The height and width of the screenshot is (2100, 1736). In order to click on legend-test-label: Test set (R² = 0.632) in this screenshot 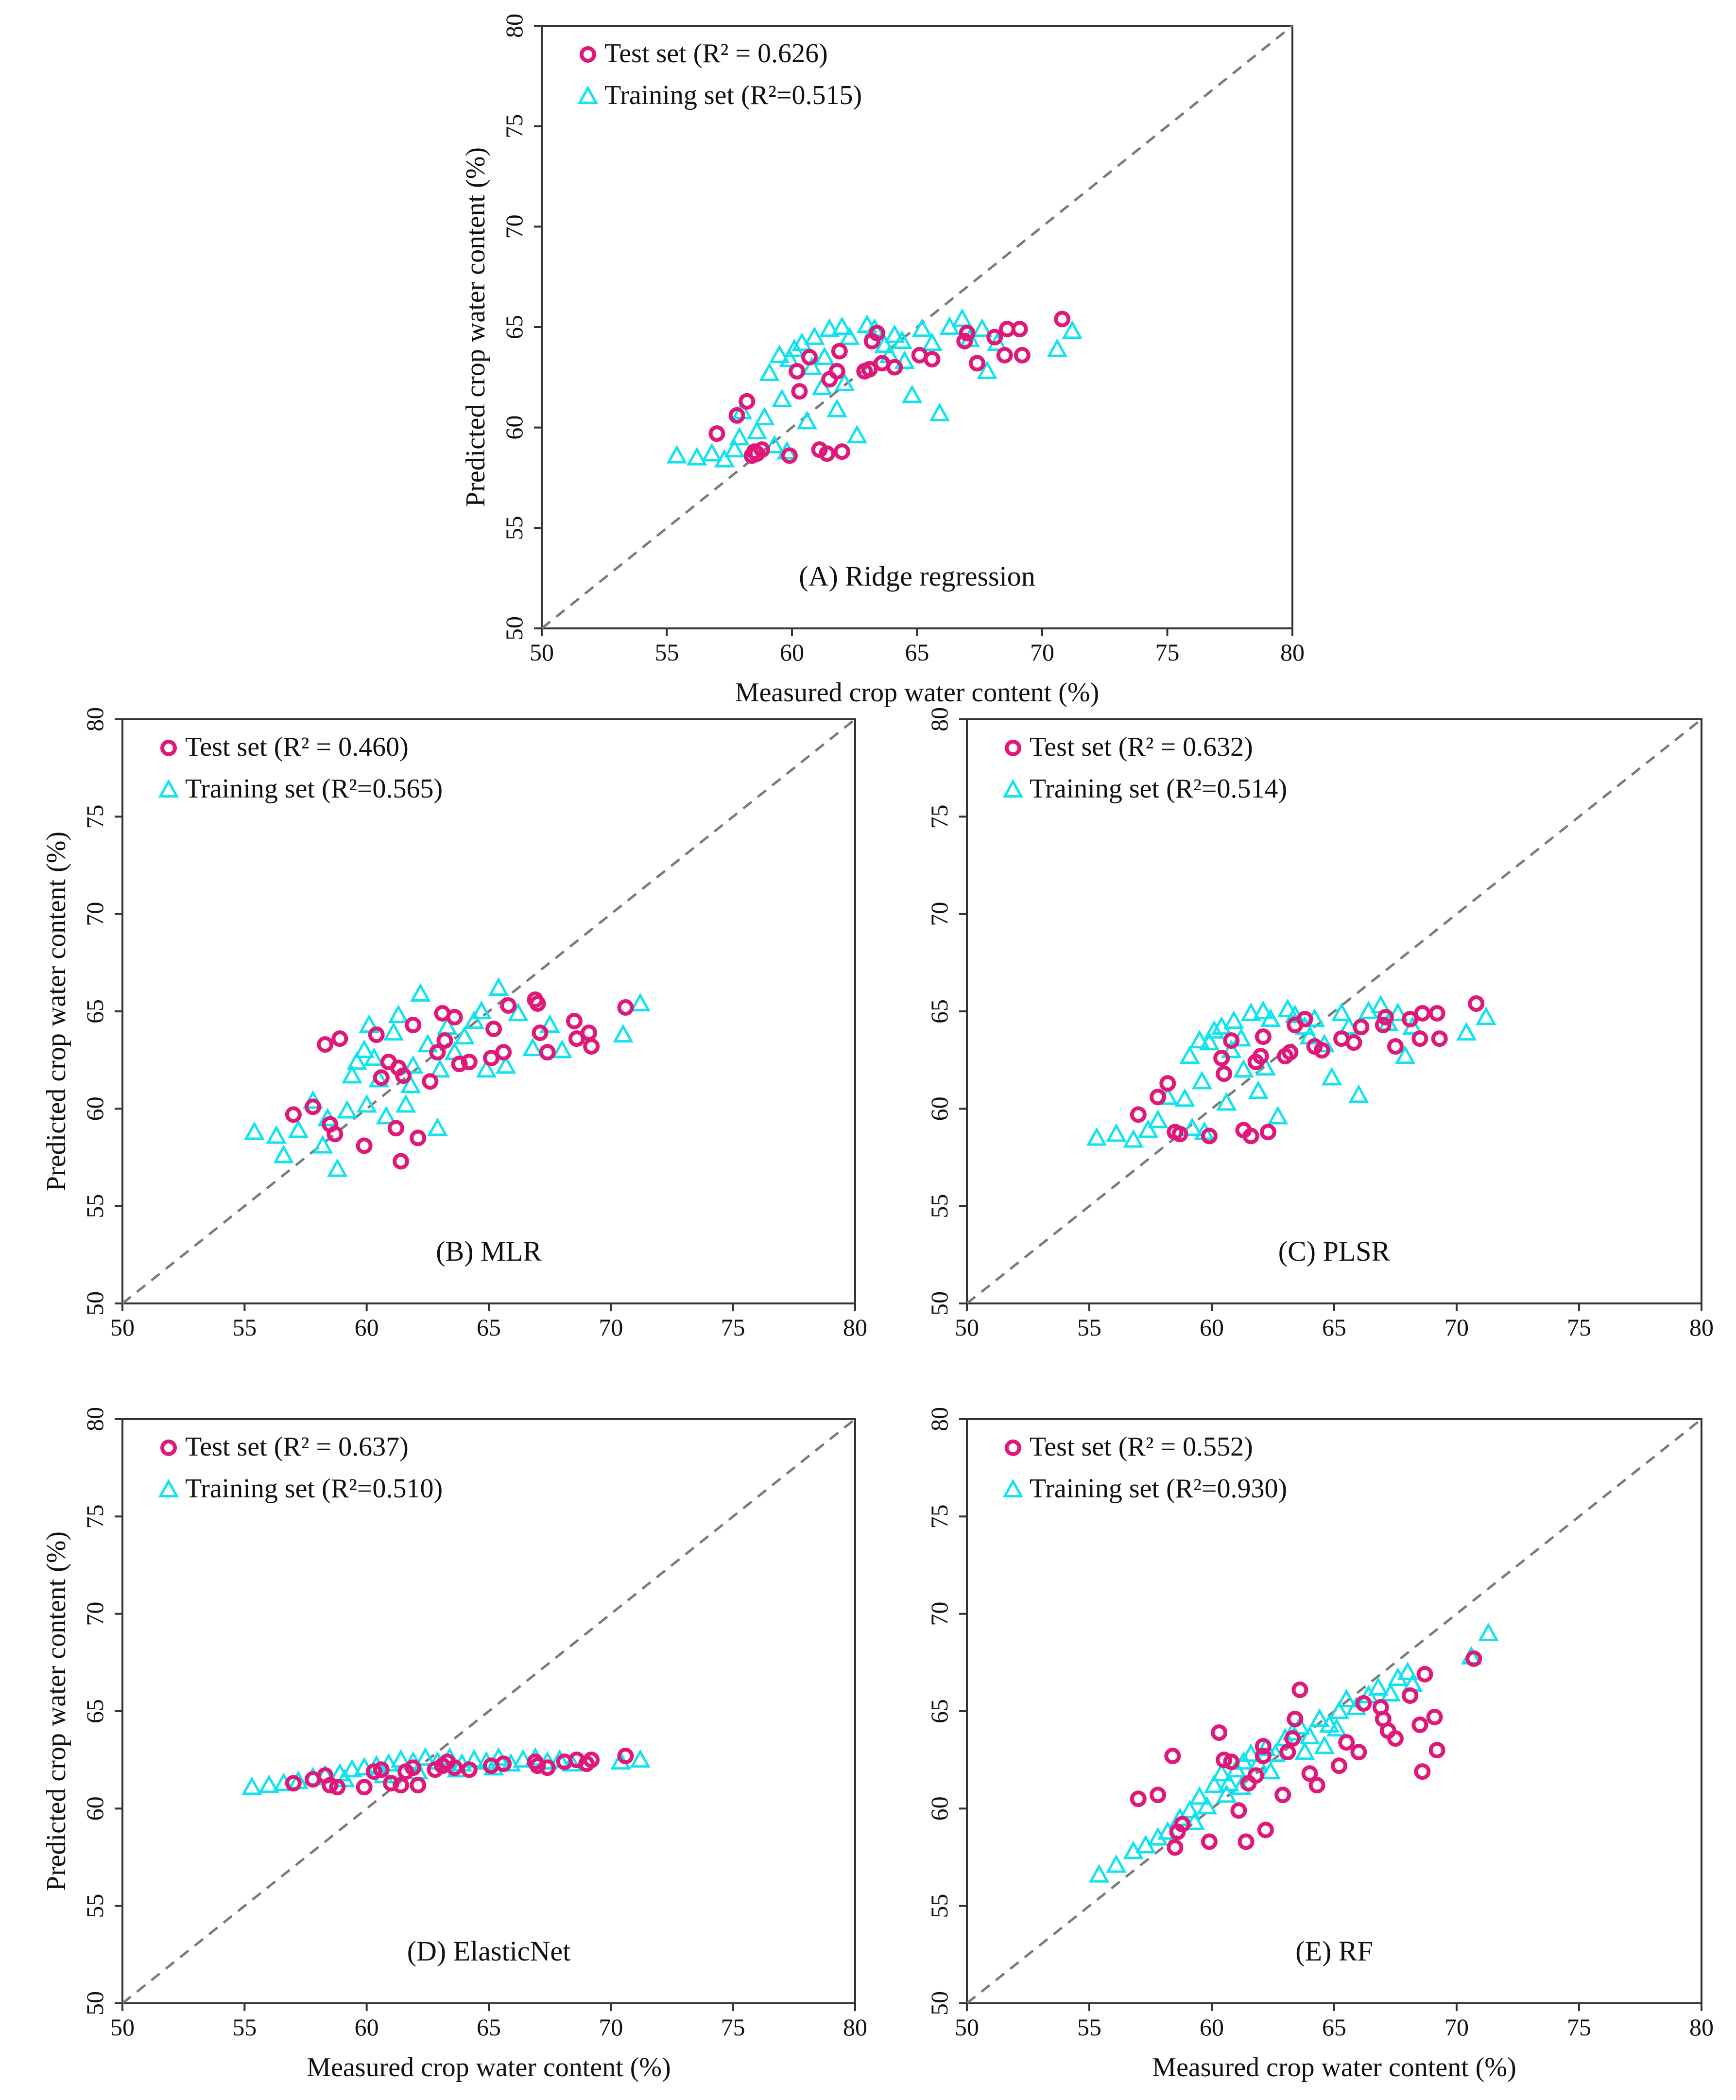, I will do `click(1141, 747)`.